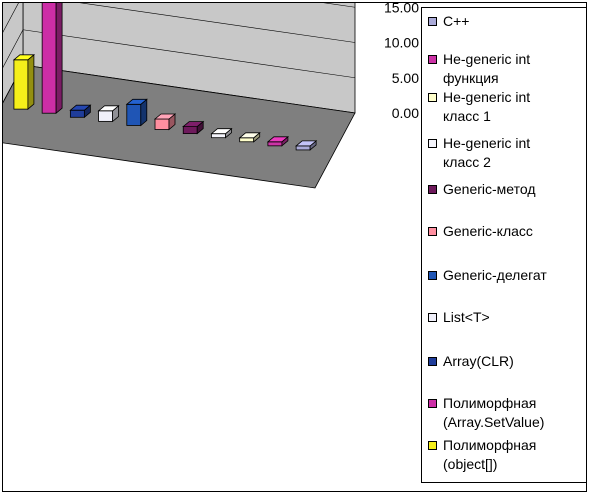  What do you see at coordinates (401, 9) in the screenshot?
I see `y-tick-label: 15.00` at bounding box center [401, 9].